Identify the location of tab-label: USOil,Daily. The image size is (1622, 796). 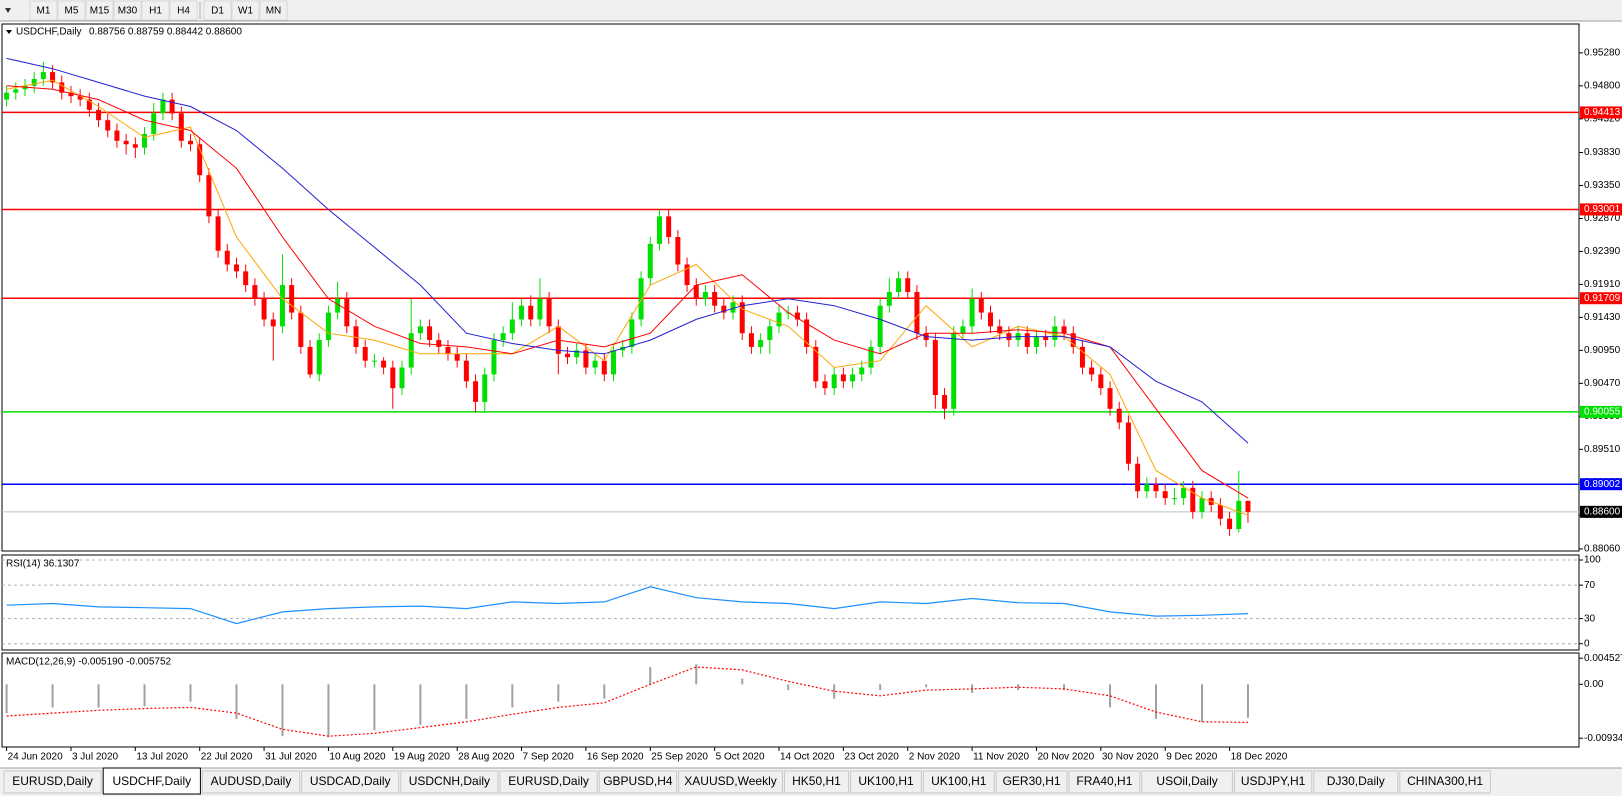
(1186, 781).